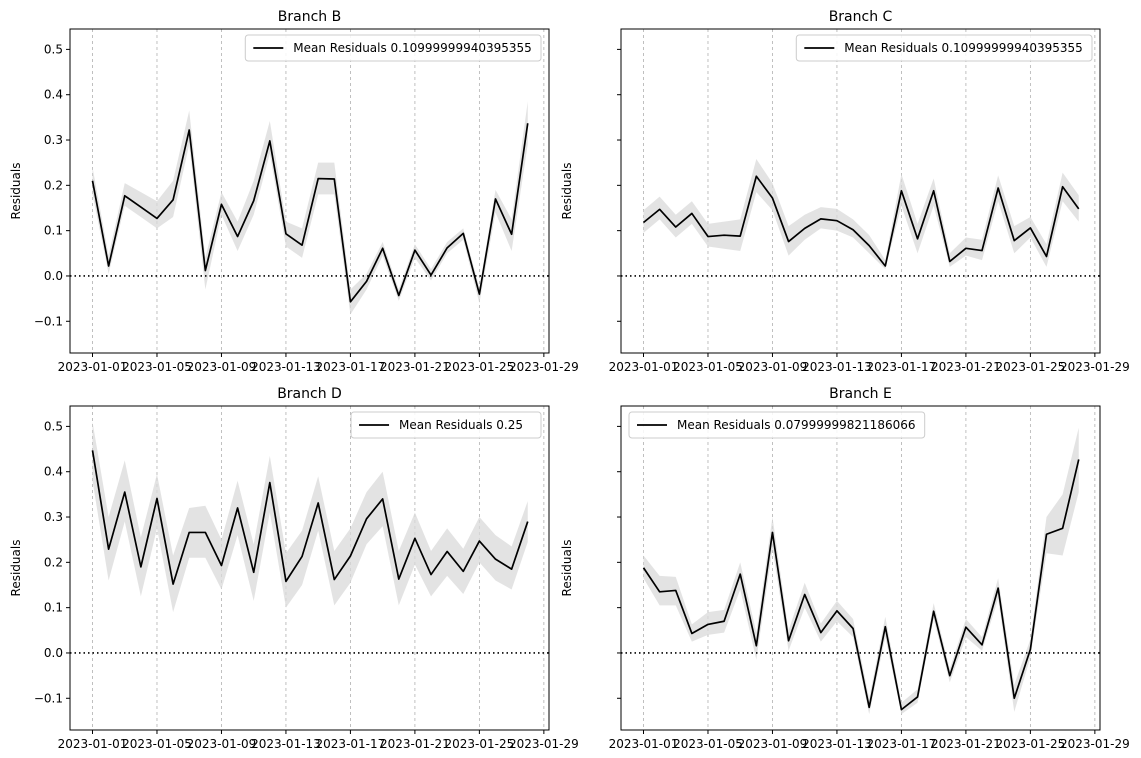 This screenshot has height=758, width=1141. I want to click on legend-label: Mean Residuals 0.07999999821186066, so click(796, 425).